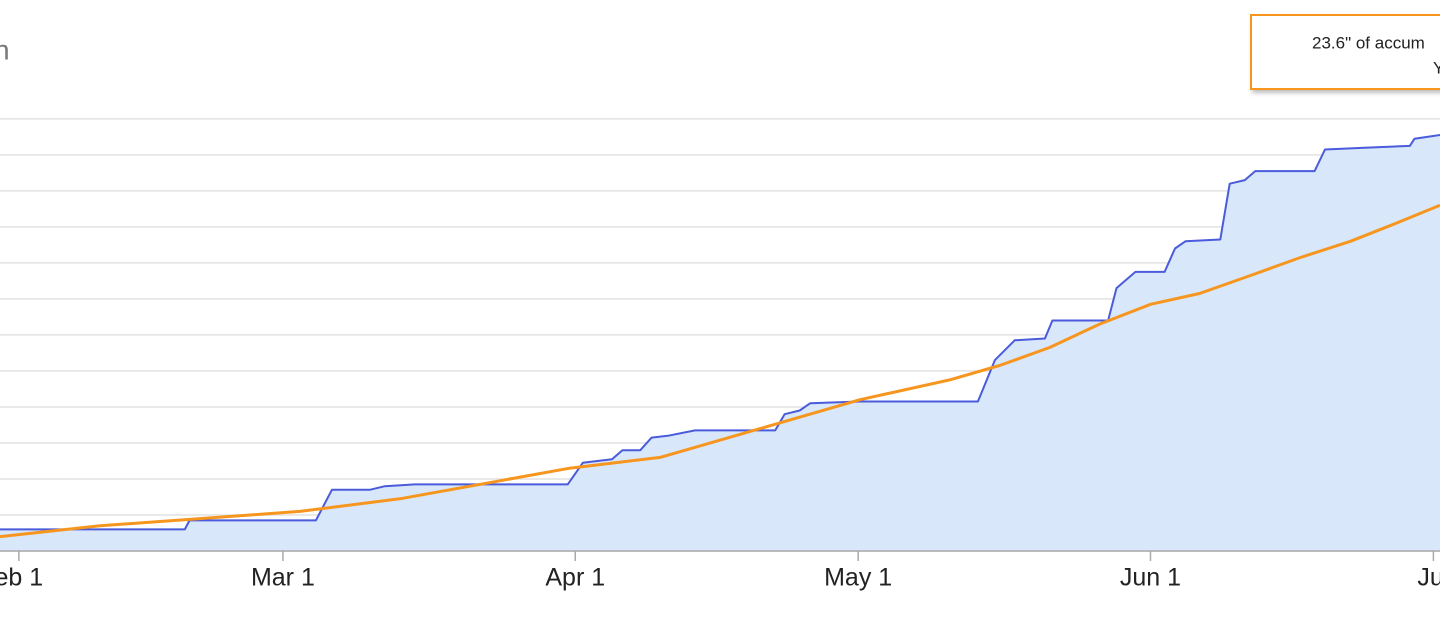 The width and height of the screenshot is (1440, 617). Describe the element at coordinates (21, 578) in the screenshot. I see `x-tick-label: eb 1` at that location.